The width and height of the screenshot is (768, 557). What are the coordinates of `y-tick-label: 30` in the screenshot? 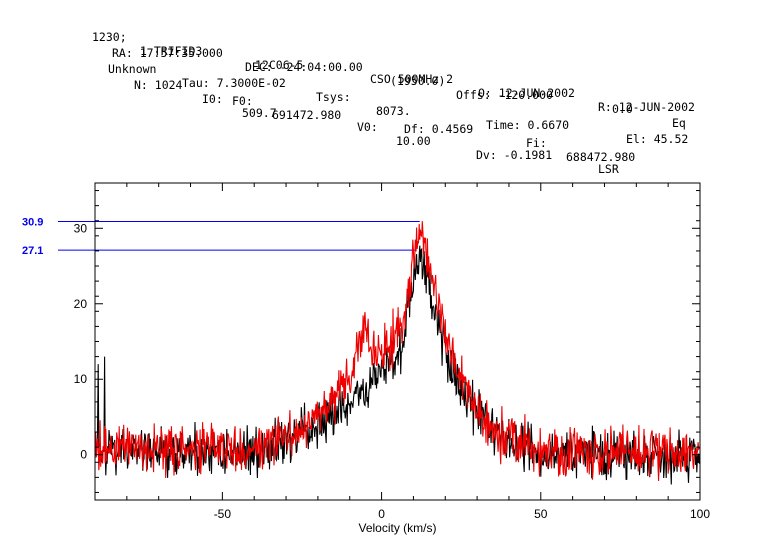 It's located at (81, 228).